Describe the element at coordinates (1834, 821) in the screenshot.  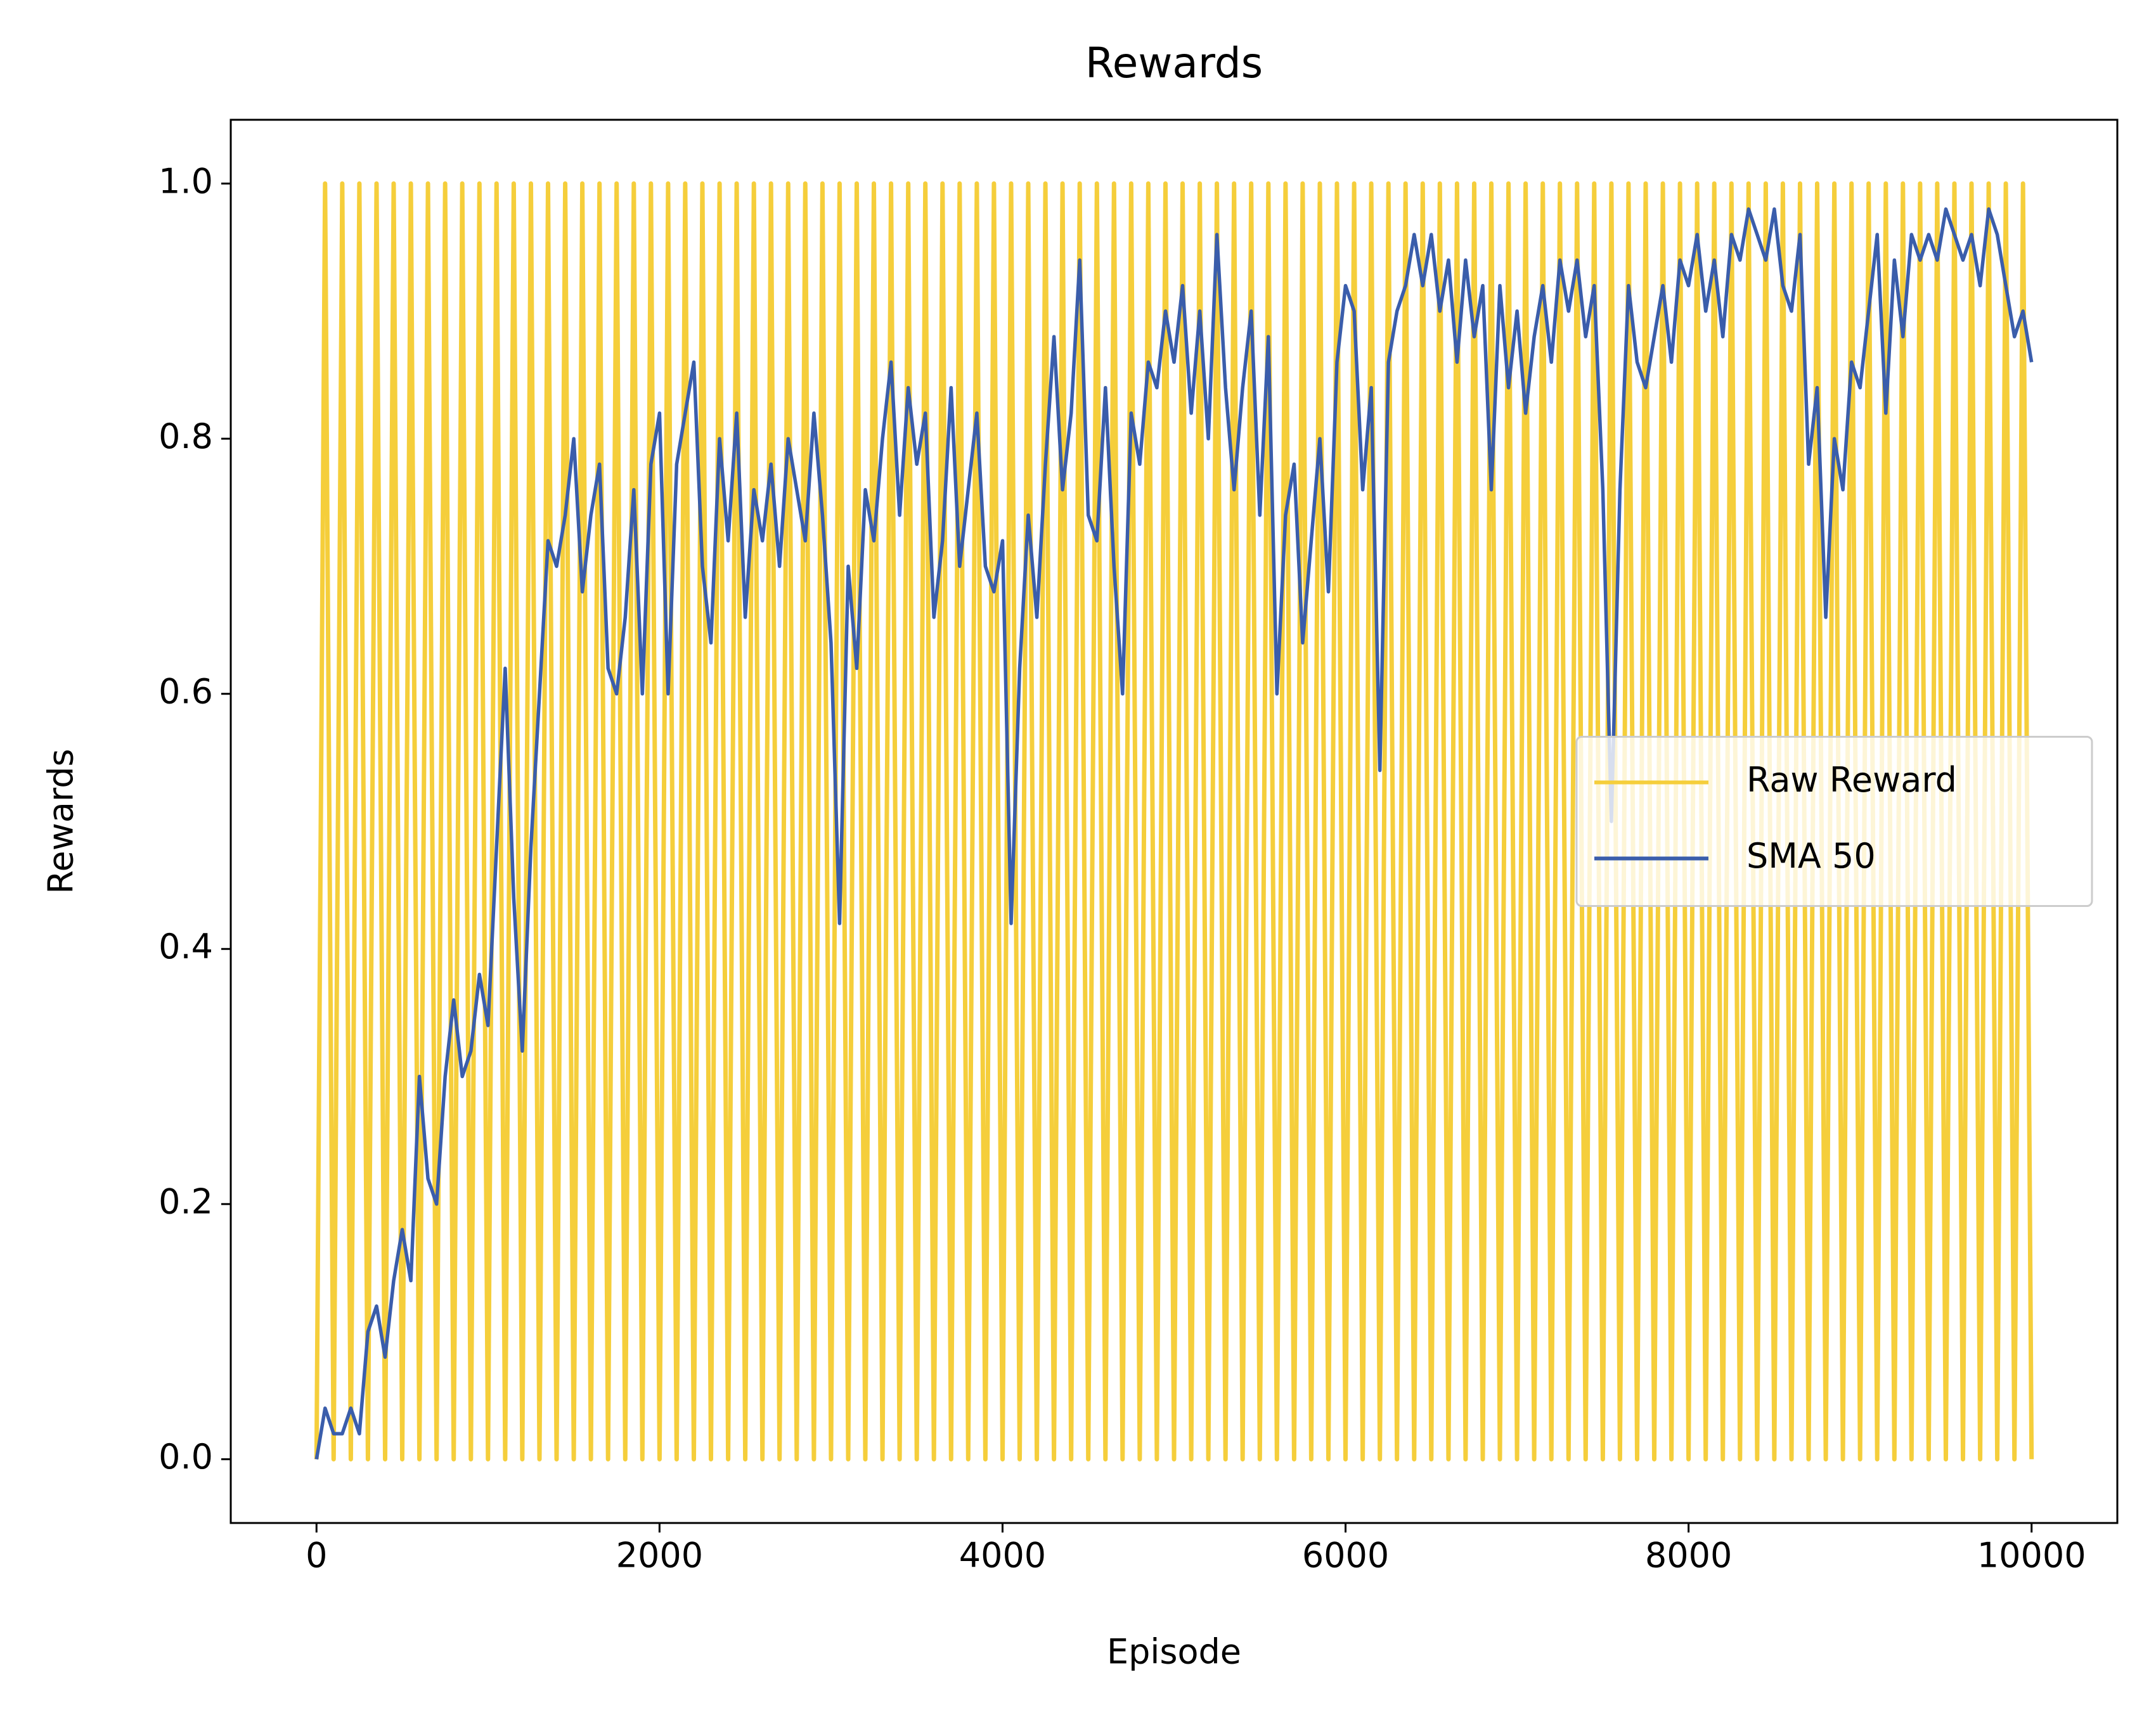
I see `legend-frame` at that location.